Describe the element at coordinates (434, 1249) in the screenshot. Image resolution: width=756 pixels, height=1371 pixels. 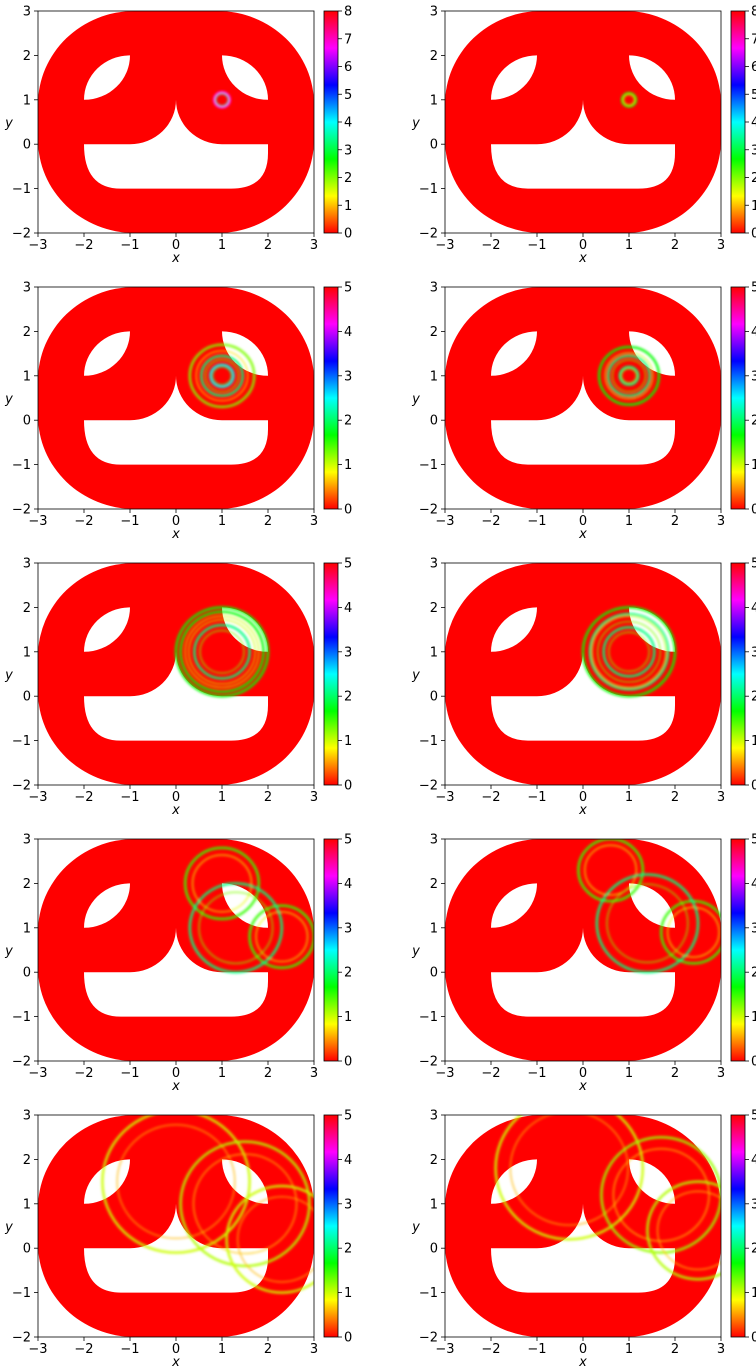
I see `y-tick-label: 0` at that location.